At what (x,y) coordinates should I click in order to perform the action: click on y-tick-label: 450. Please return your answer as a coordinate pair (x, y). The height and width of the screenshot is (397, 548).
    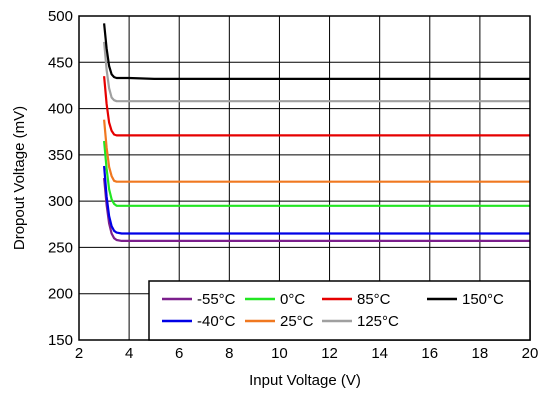
    Looking at the image, I should click on (60, 62).